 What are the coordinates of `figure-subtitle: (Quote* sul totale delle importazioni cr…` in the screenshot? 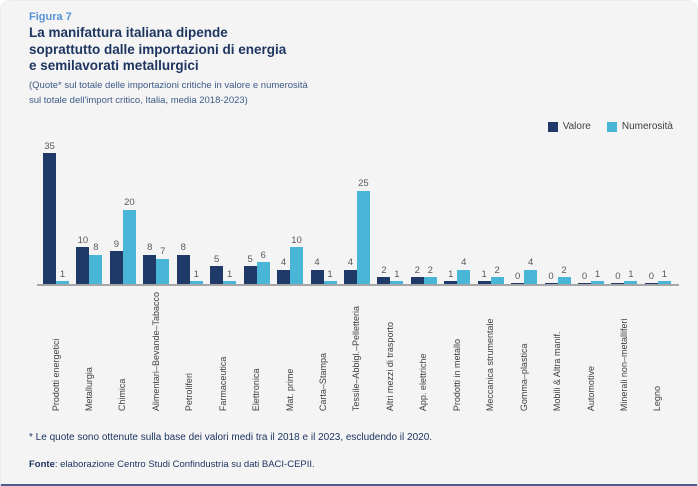 It's located at (168, 93).